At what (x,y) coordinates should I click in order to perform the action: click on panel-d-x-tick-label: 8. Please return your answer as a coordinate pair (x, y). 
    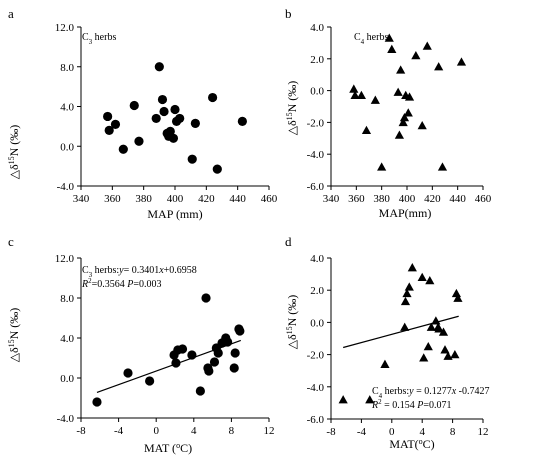
    Looking at the image, I should click on (453, 432).